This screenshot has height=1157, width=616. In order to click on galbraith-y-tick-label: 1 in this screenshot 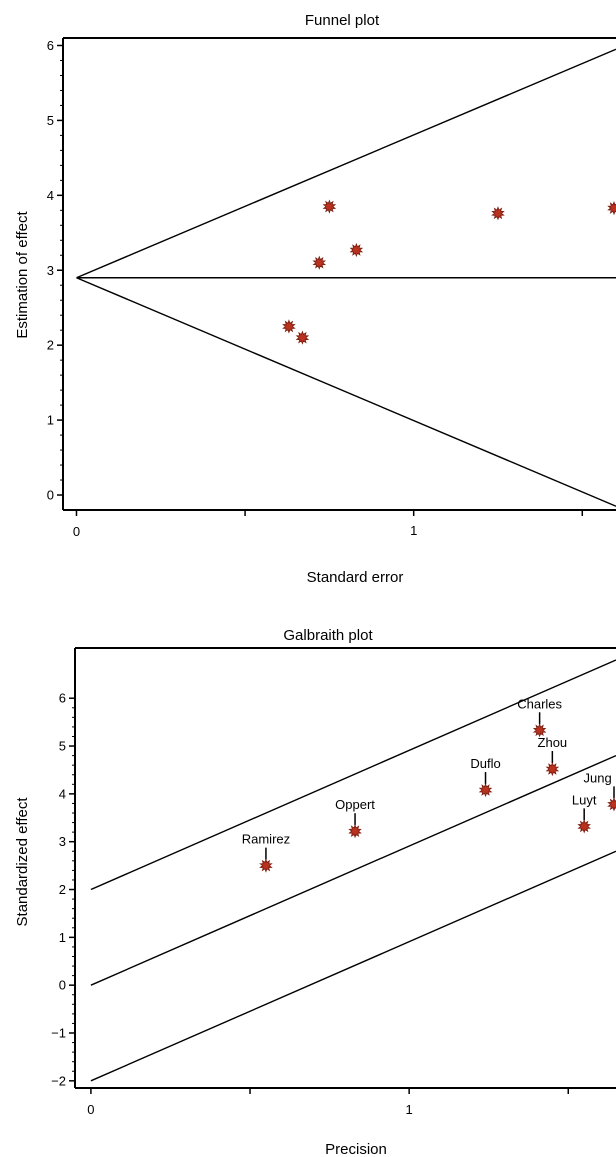, I will do `click(62, 937)`.